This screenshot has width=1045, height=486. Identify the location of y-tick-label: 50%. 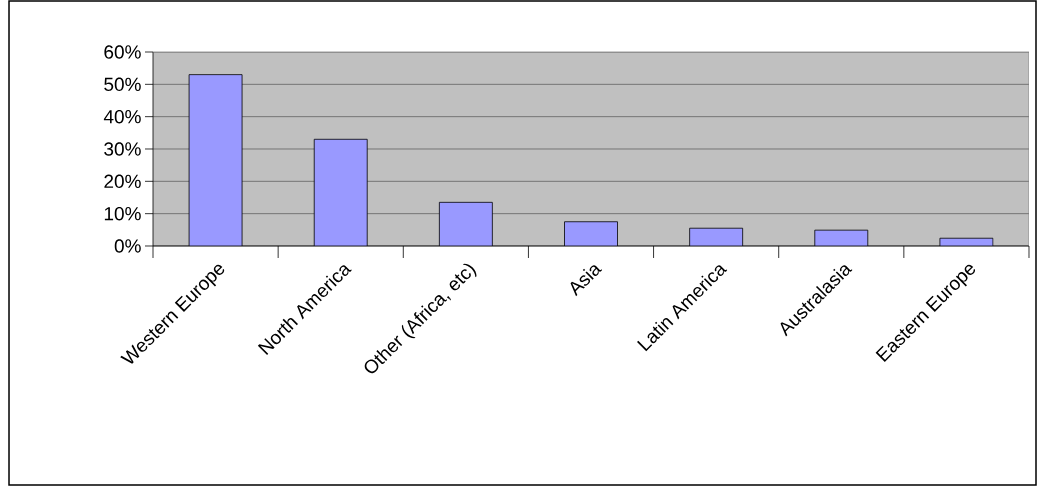
(122, 84).